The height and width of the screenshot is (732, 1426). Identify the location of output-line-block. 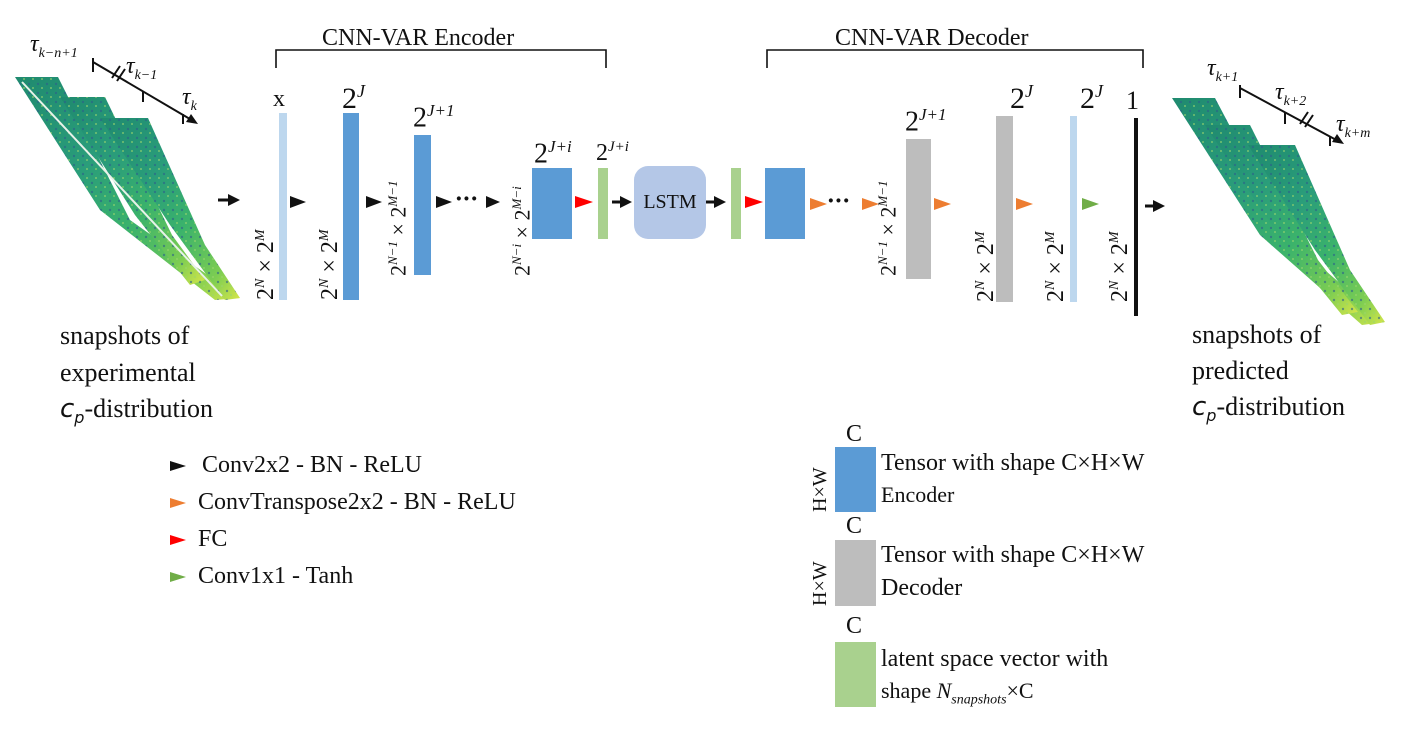
(1136, 217).